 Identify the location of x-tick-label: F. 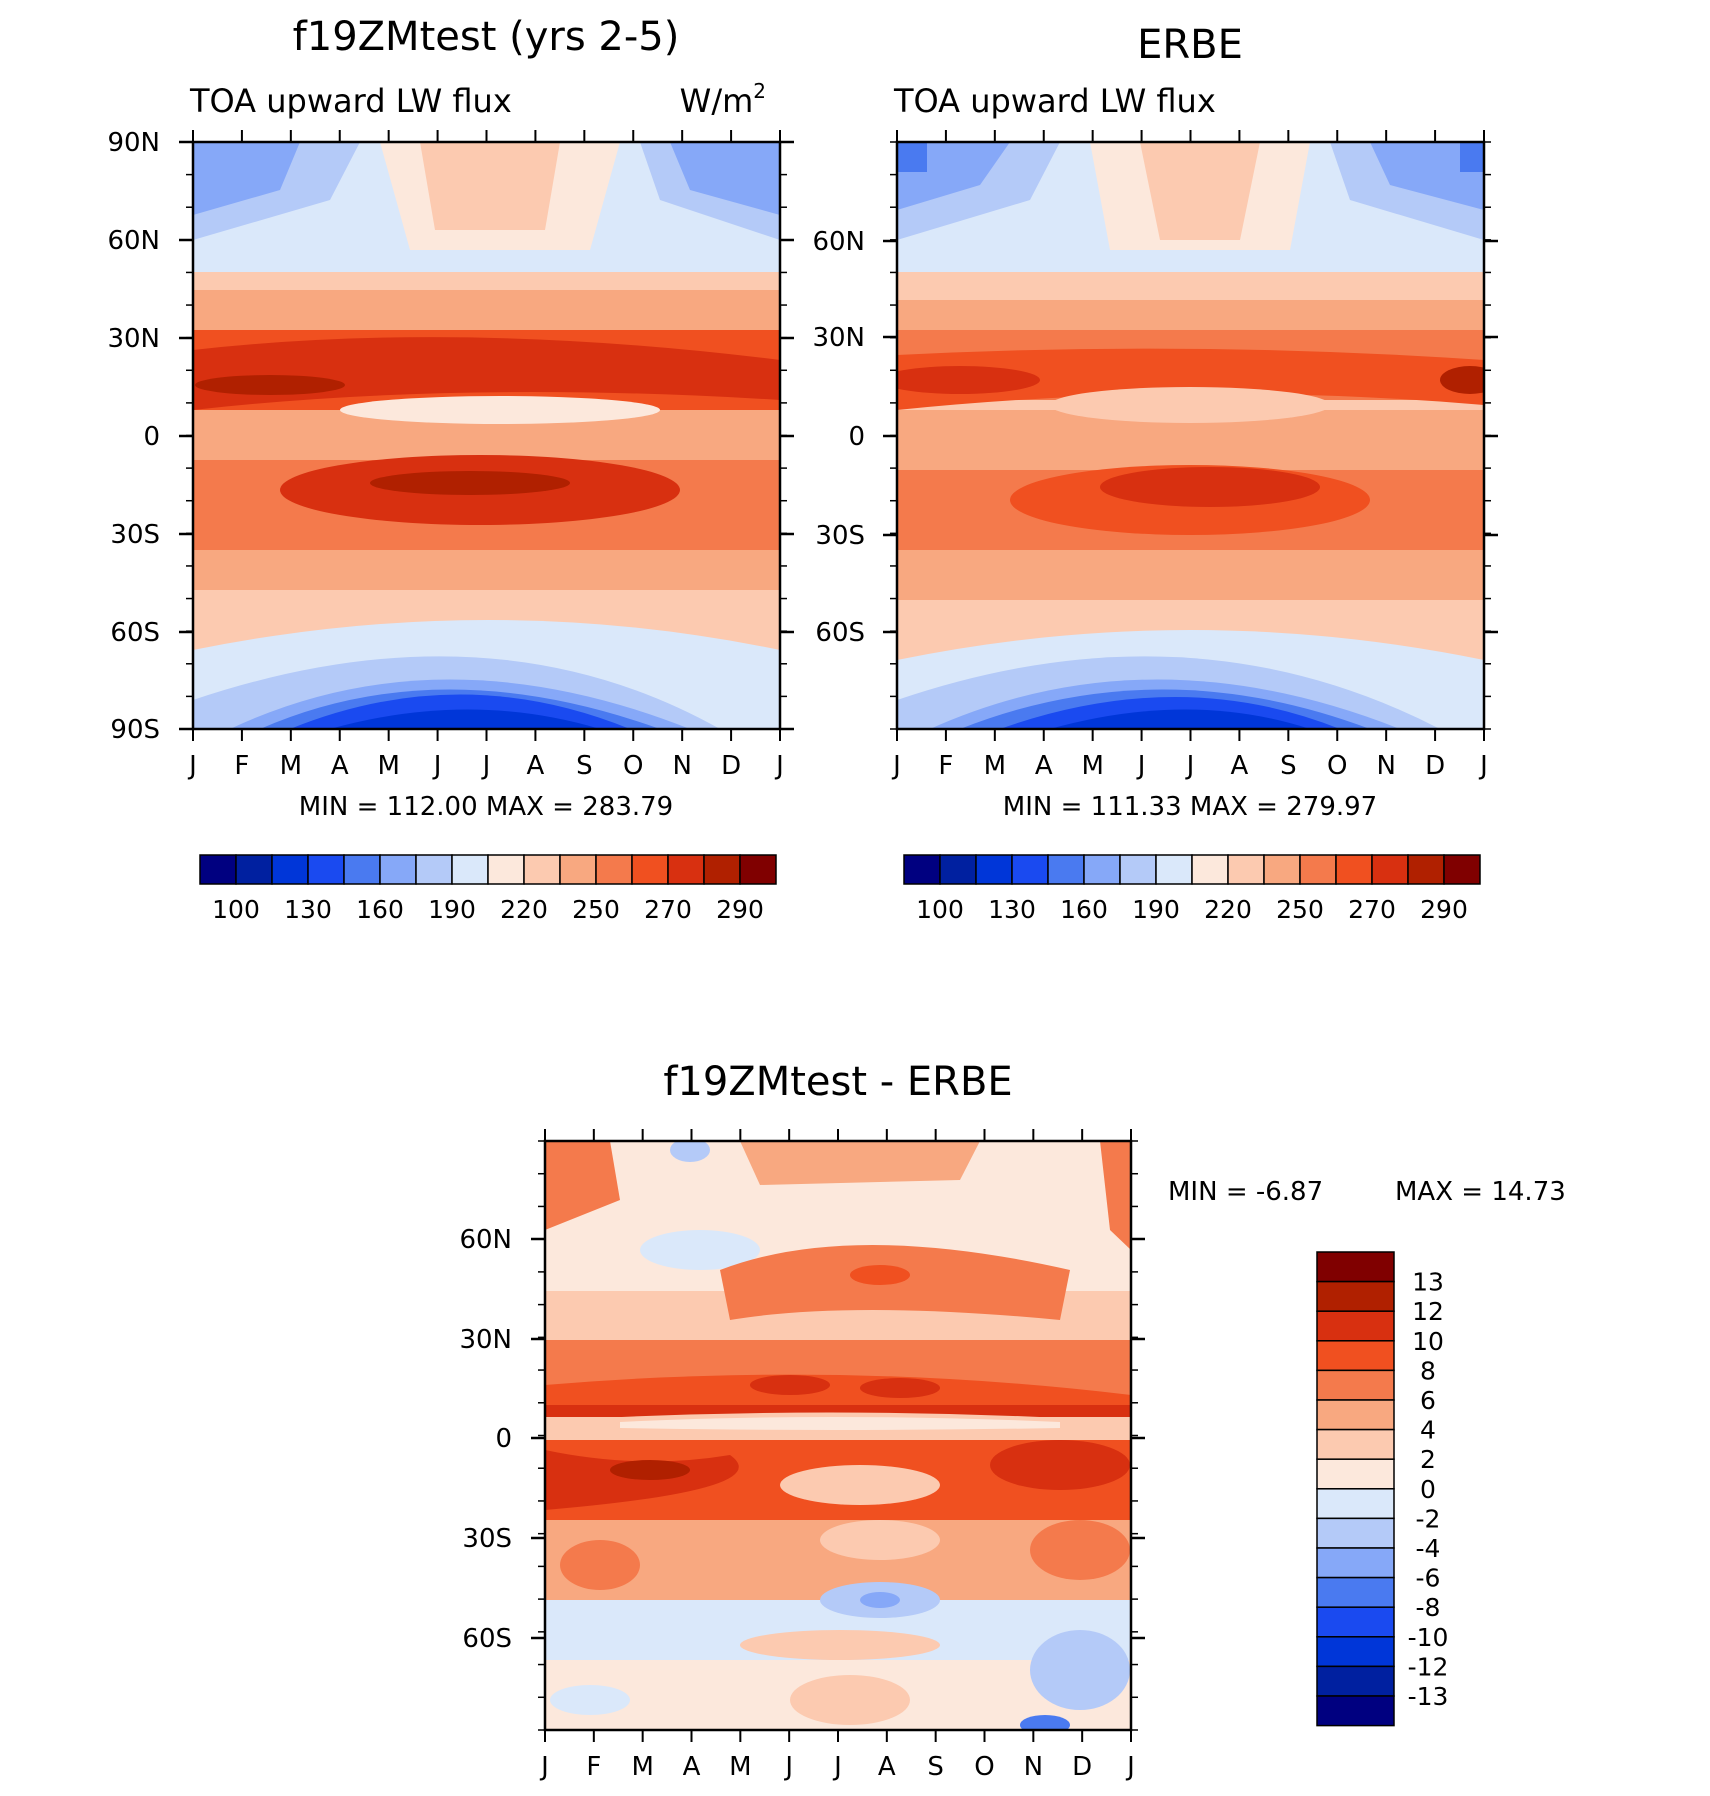
(241, 766).